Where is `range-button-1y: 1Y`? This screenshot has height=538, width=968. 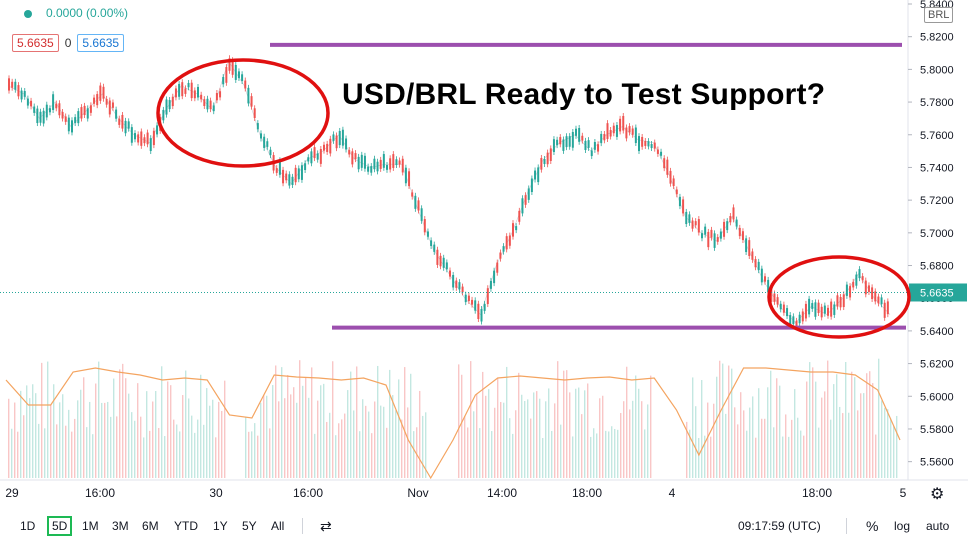 range-button-1y: 1Y is located at coordinates (220, 526).